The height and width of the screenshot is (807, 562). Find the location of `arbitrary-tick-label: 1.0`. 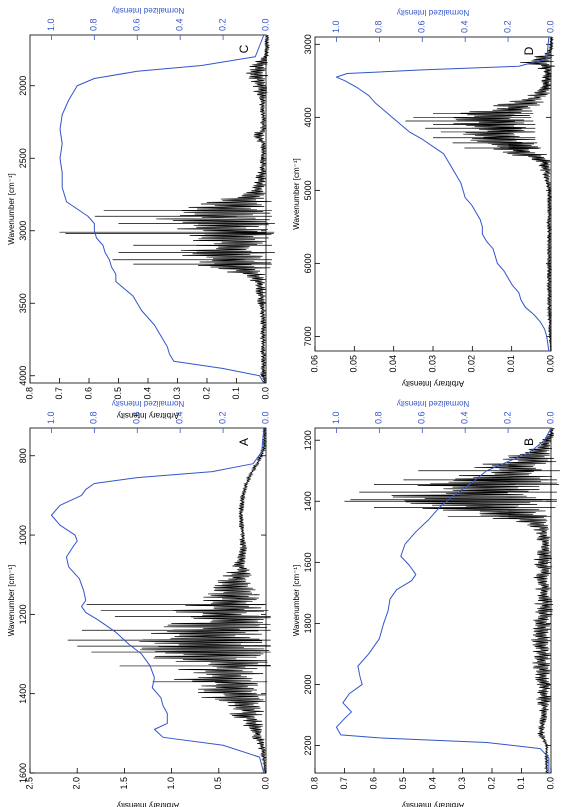

arbitrary-tick-label: 1.0 is located at coordinates (171, 783).